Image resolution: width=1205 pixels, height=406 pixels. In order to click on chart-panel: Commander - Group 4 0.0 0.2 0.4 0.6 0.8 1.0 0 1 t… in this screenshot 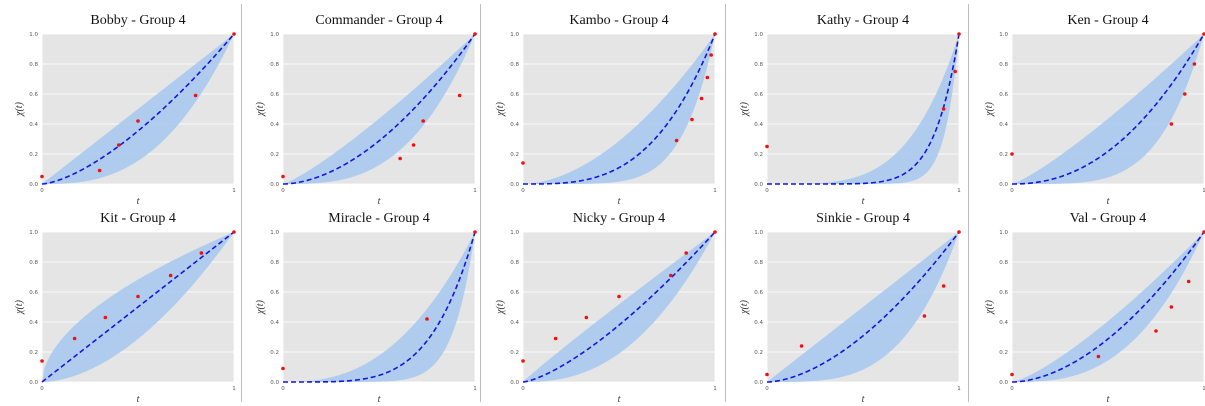, I will do `click(366, 108)`.